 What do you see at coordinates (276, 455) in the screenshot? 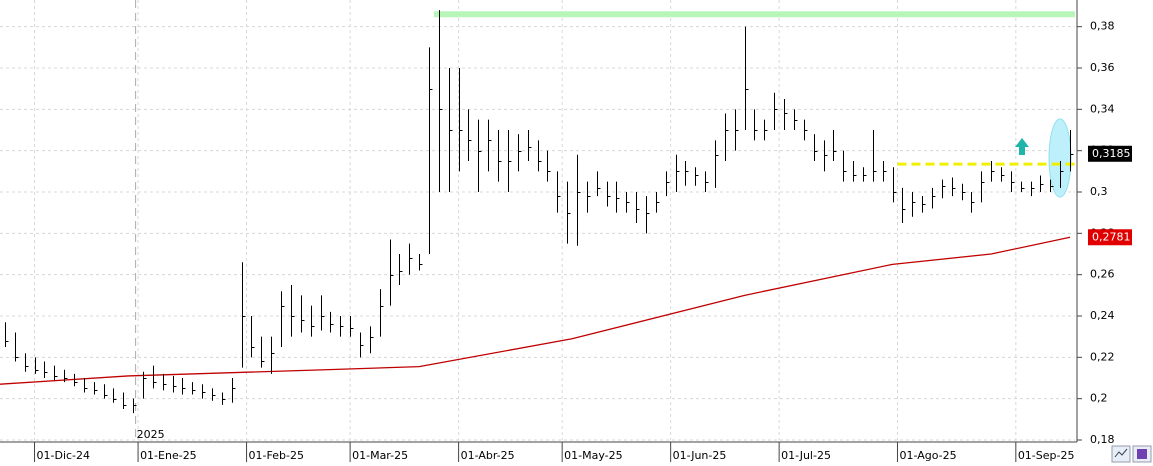
I see `x-tick-label: 01-Feb-25` at bounding box center [276, 455].